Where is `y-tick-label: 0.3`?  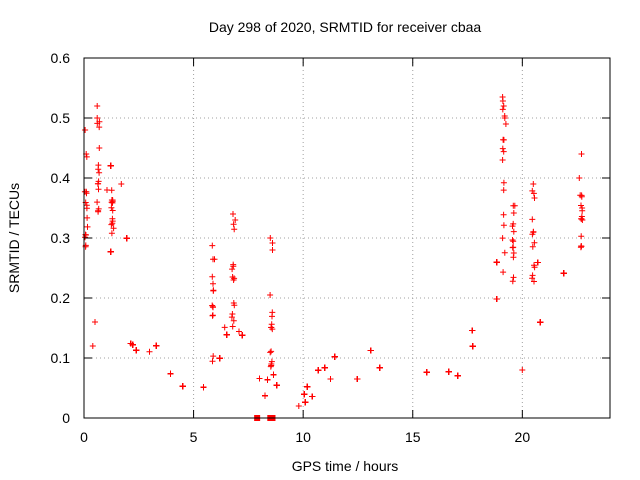 y-tick-label: 0.3 is located at coordinates (61, 238).